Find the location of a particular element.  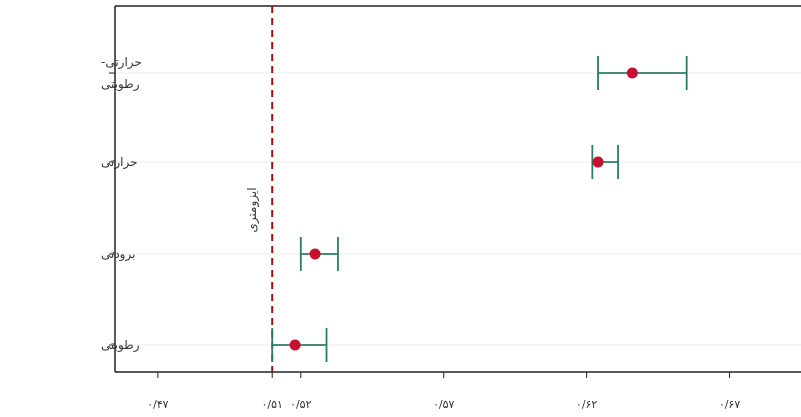

category-label: حرارتی is located at coordinates (119, 162).